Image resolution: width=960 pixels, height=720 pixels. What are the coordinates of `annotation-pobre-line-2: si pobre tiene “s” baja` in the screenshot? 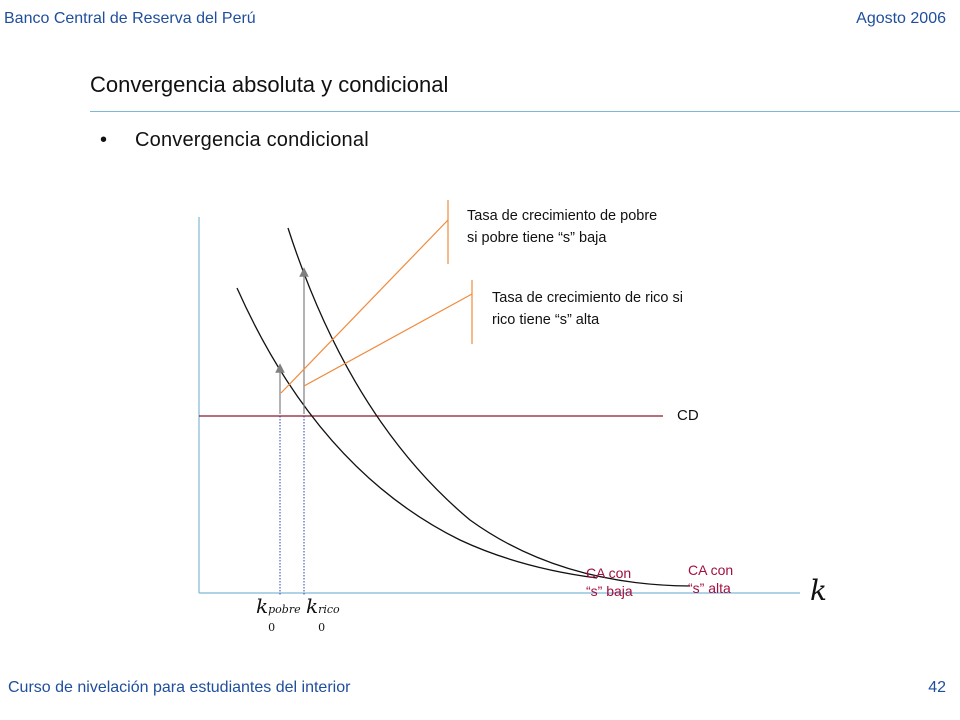 It's located at (537, 238).